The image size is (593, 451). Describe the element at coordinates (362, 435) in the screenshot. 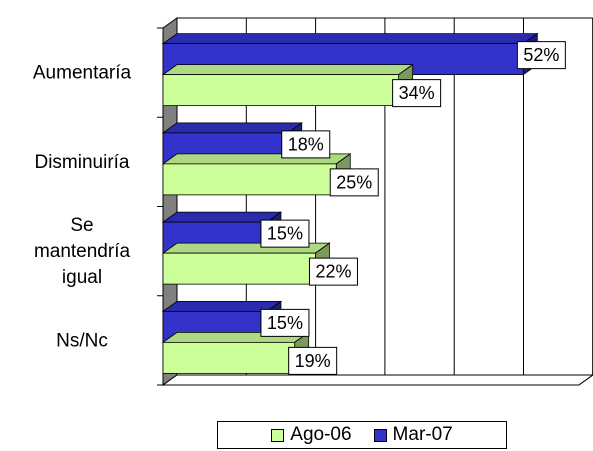

I see `legend: Ago-06 Mar-07` at that location.